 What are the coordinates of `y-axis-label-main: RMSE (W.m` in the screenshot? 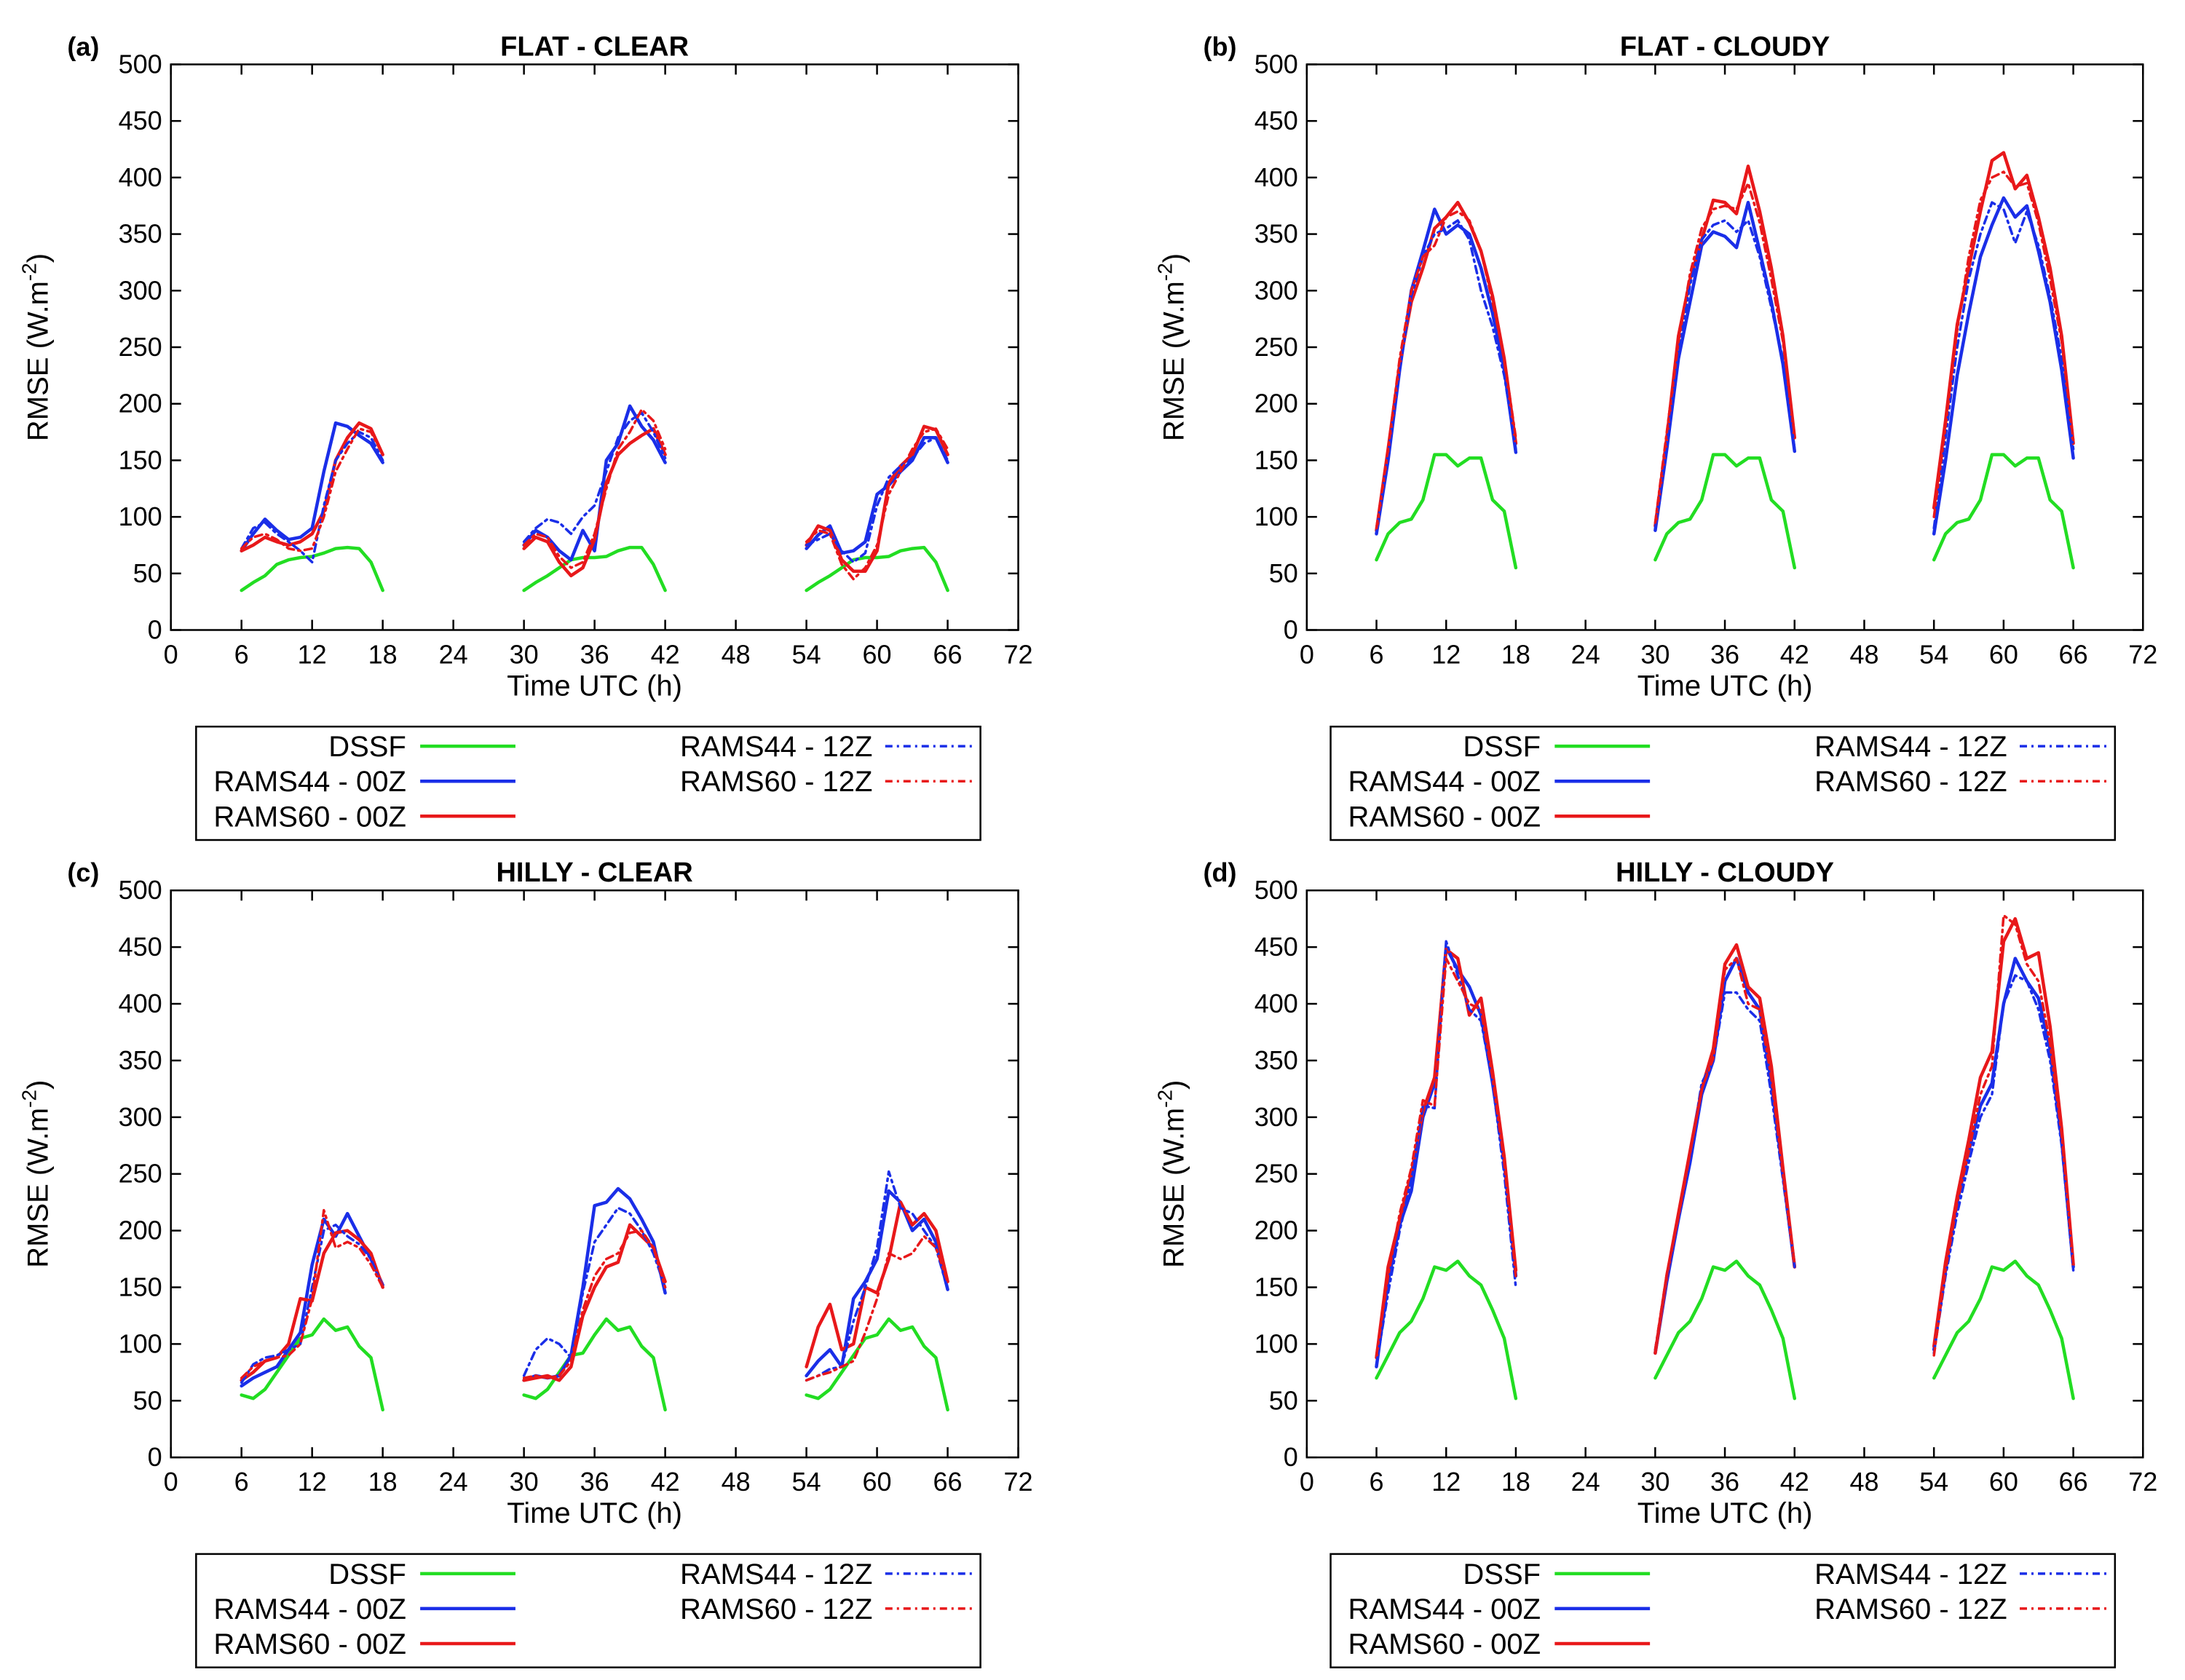 It's located at (38, 361).